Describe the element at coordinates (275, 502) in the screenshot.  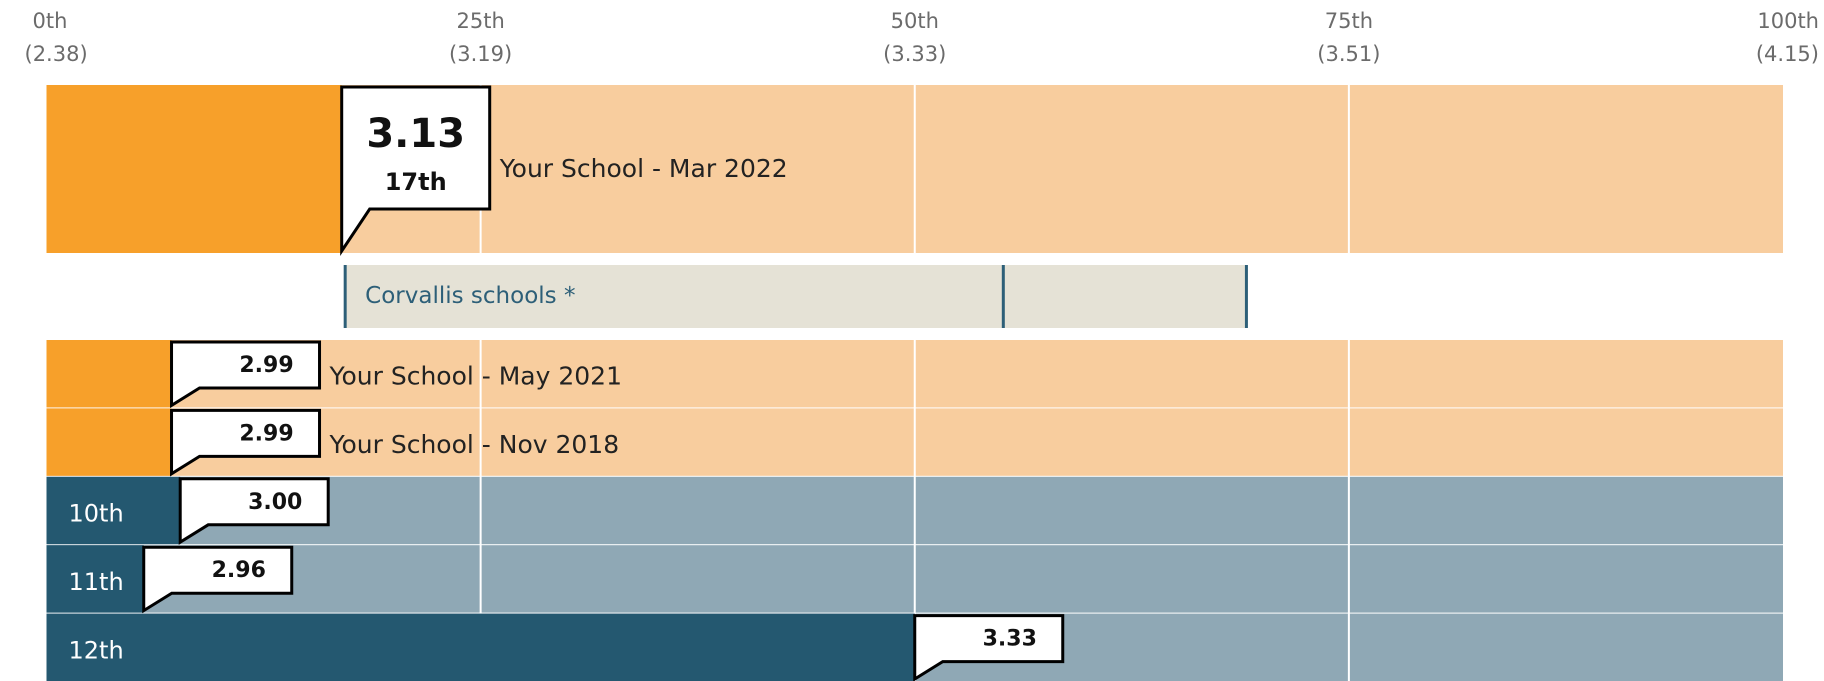
I see `value-label: 3.00` at that location.